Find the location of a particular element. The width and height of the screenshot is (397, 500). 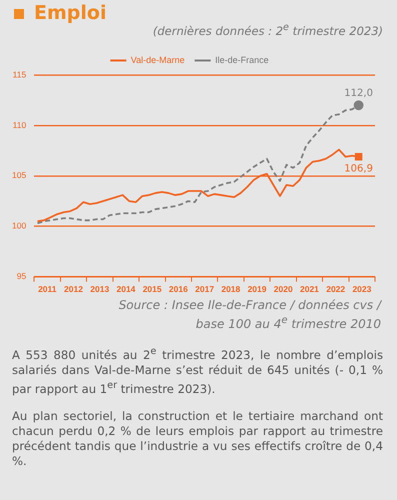

y-tick-label: 95 is located at coordinates (21, 276).